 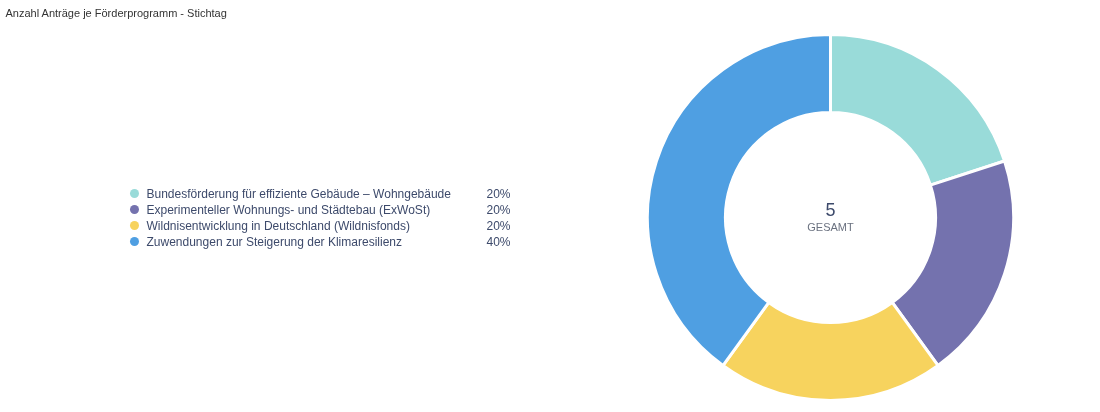 I want to click on legend-label: Wildnisentwicklung in Deutschland (Wildnisfonds), so click(x=278, y=225).